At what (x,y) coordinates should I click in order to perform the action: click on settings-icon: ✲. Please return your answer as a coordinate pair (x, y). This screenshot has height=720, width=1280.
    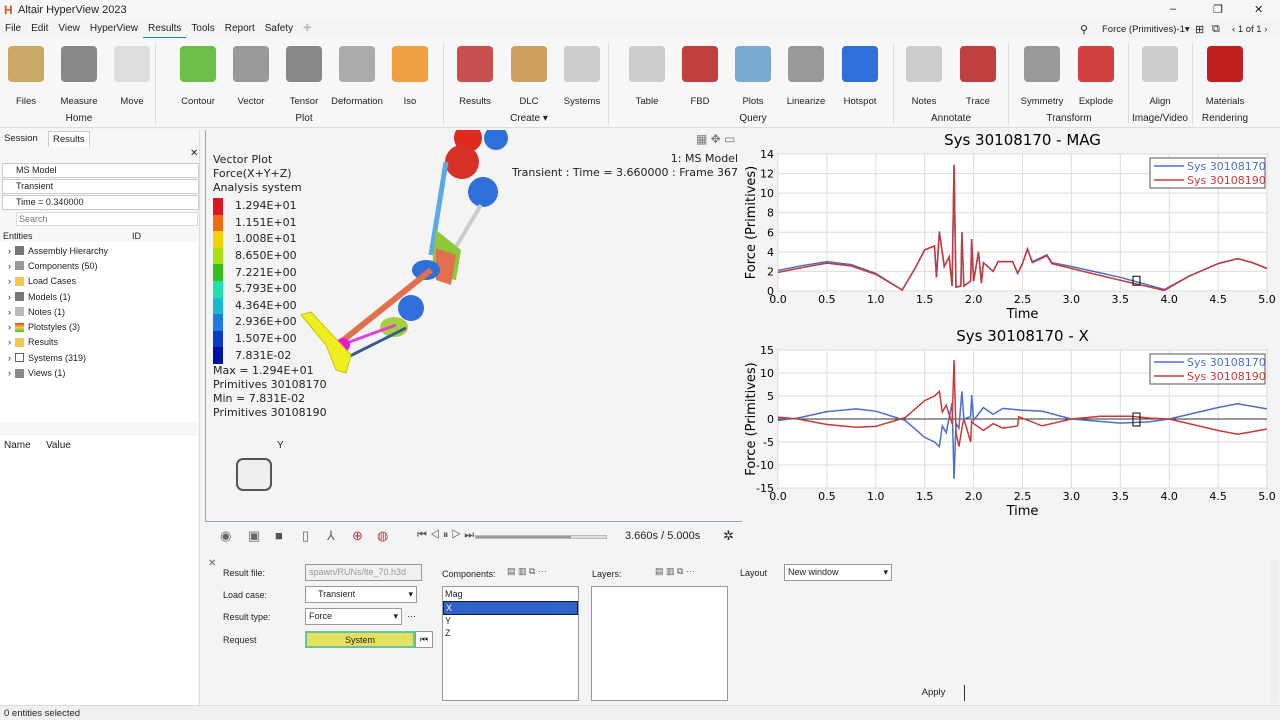
    Looking at the image, I should click on (728, 535).